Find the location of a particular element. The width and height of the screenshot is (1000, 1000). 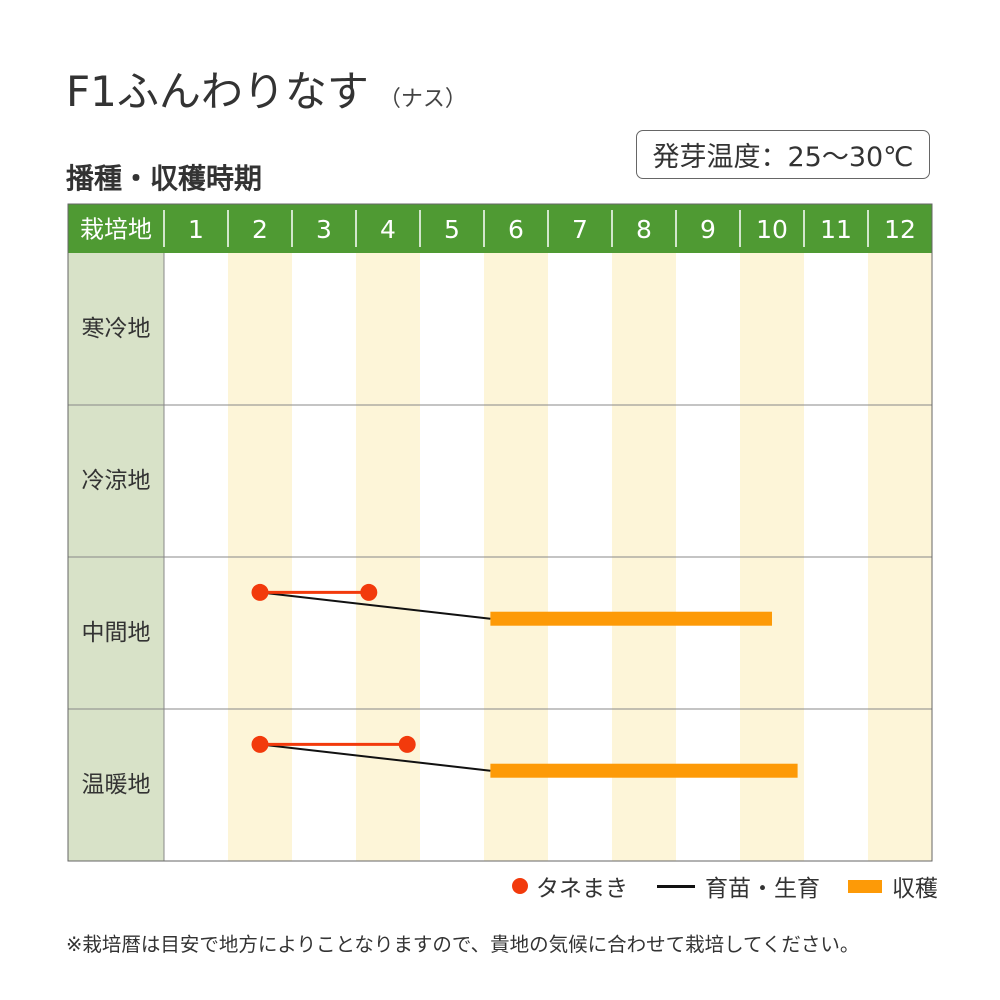

month-label-9: 9 is located at coordinates (708, 229).